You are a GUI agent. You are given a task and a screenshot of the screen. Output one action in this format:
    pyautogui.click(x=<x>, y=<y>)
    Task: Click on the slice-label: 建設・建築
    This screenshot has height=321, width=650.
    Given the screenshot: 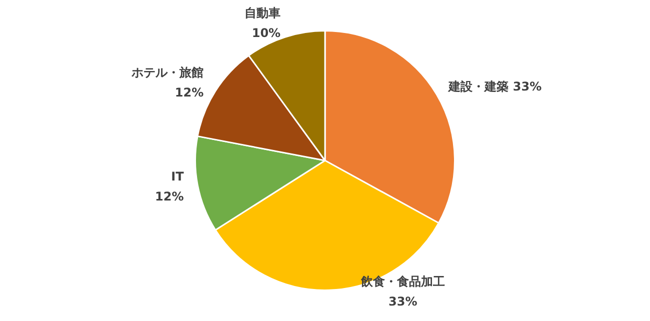 What is the action you would take?
    pyautogui.click(x=478, y=86)
    